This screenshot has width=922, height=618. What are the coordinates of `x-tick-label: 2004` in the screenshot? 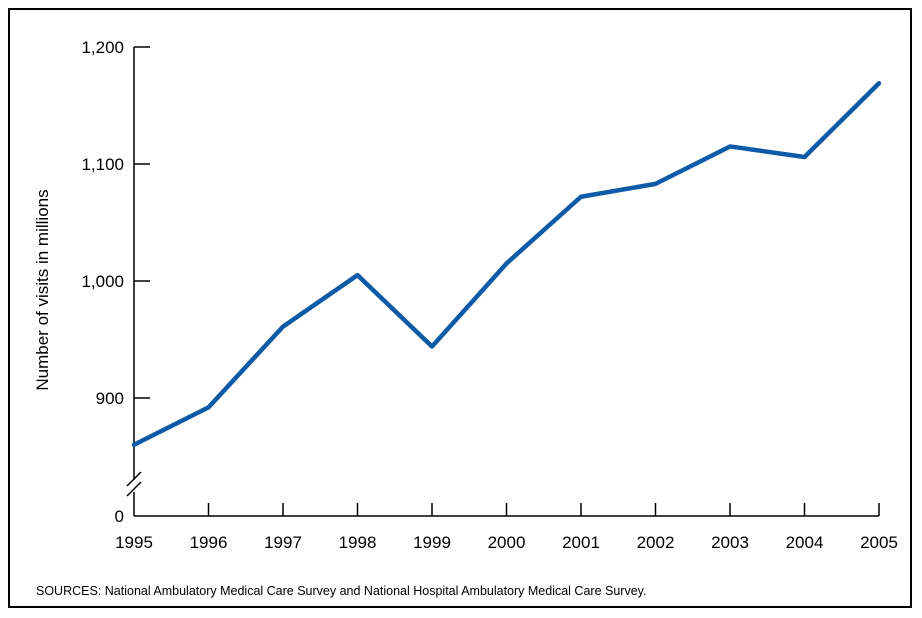 It's located at (805, 542).